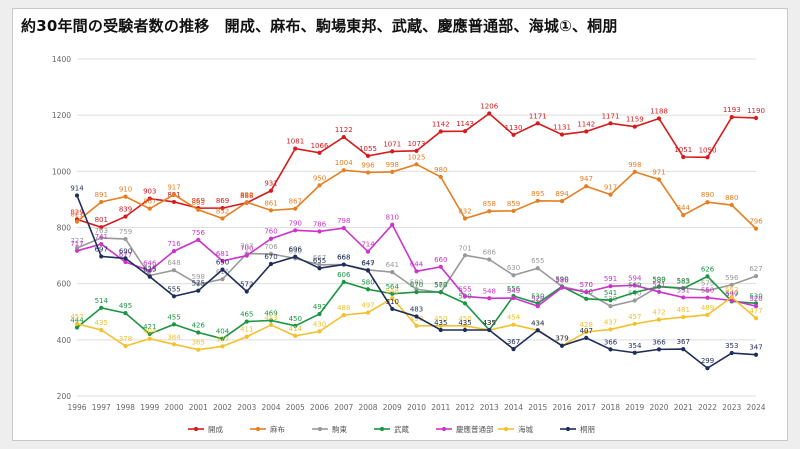  I want to click on data-label: 575, so click(707, 284).